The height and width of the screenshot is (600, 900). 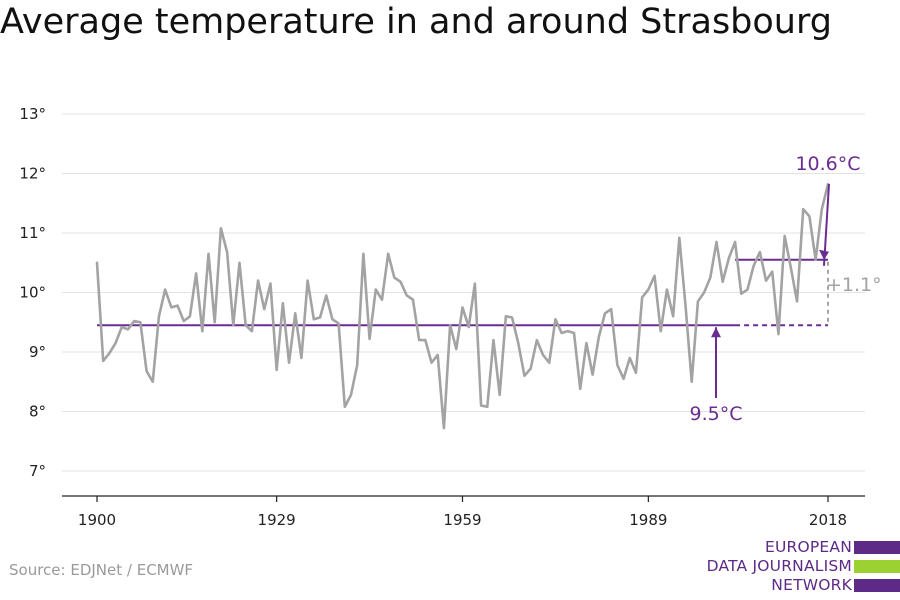 I want to click on y-axis-tick-labels: 7° 8° 9° 10° 11° 12° 13°, so click(x=32, y=292).